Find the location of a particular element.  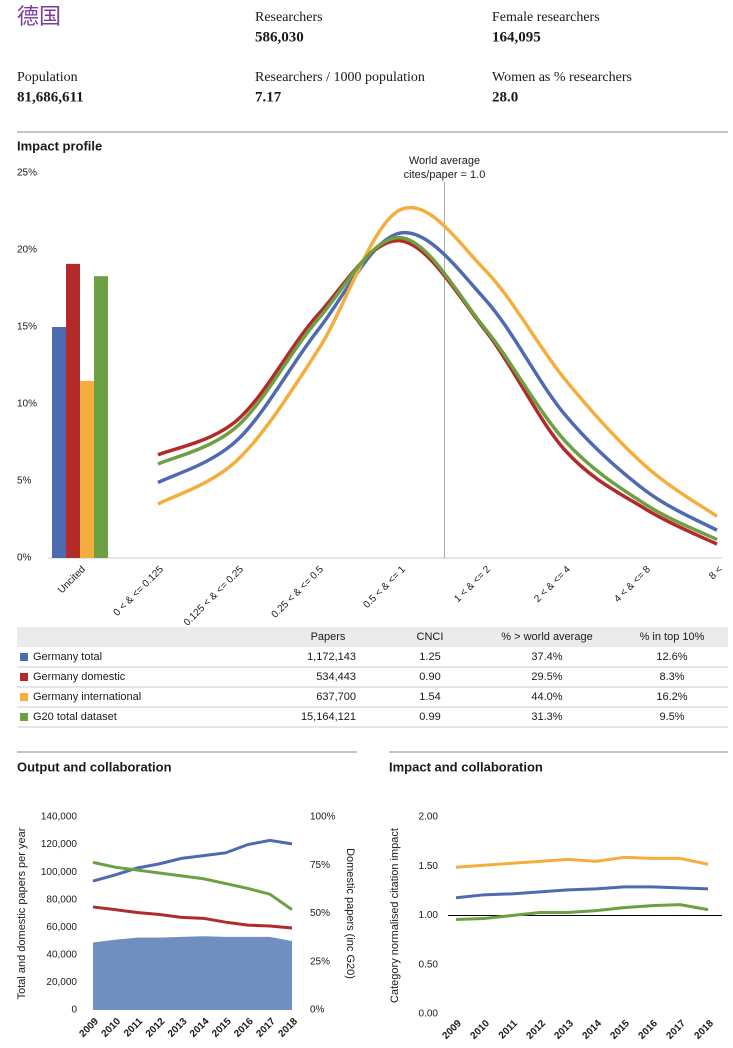

y-axis-label: Category normalised citation impact is located at coordinates (395, 915).